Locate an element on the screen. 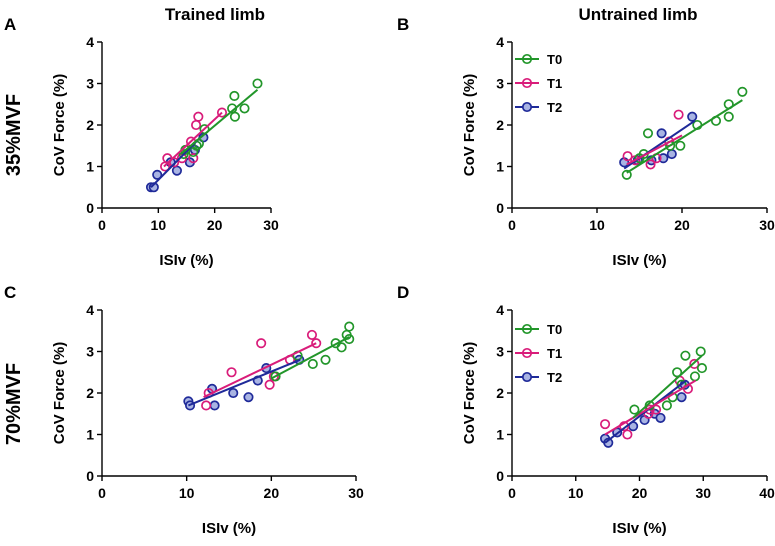 Image resolution: width=775 pixels, height=546 pixels. panel-letter: A is located at coordinates (10, 24).